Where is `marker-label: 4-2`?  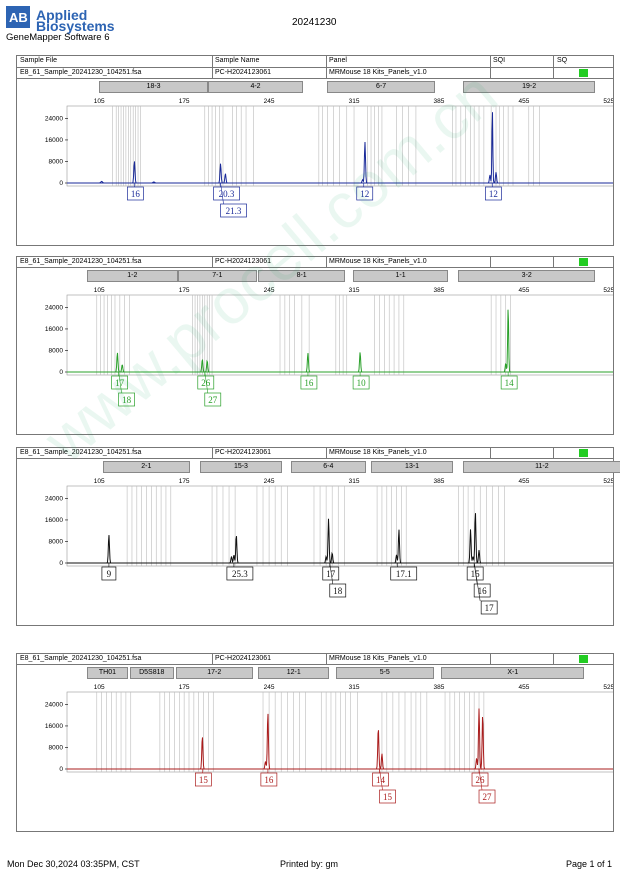
marker-label: 4-2 is located at coordinates (255, 87).